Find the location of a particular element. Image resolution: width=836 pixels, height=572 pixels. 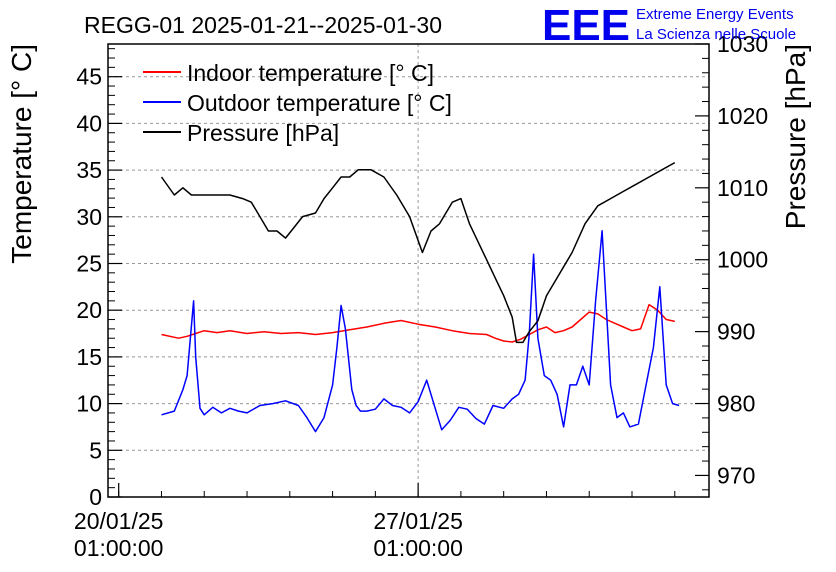

indoor-temperature-line is located at coordinates (418, 323).